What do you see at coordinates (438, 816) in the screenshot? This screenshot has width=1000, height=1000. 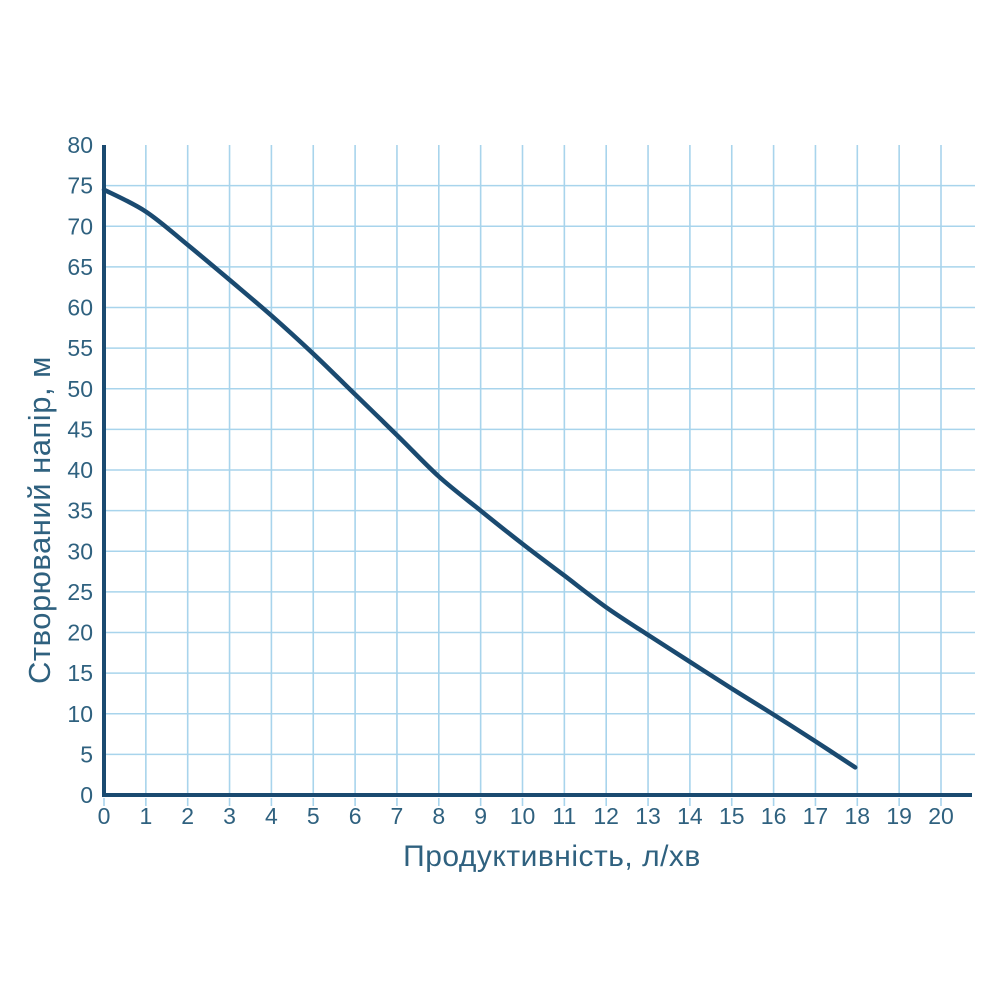 I see `x-tick-label: 8` at bounding box center [438, 816].